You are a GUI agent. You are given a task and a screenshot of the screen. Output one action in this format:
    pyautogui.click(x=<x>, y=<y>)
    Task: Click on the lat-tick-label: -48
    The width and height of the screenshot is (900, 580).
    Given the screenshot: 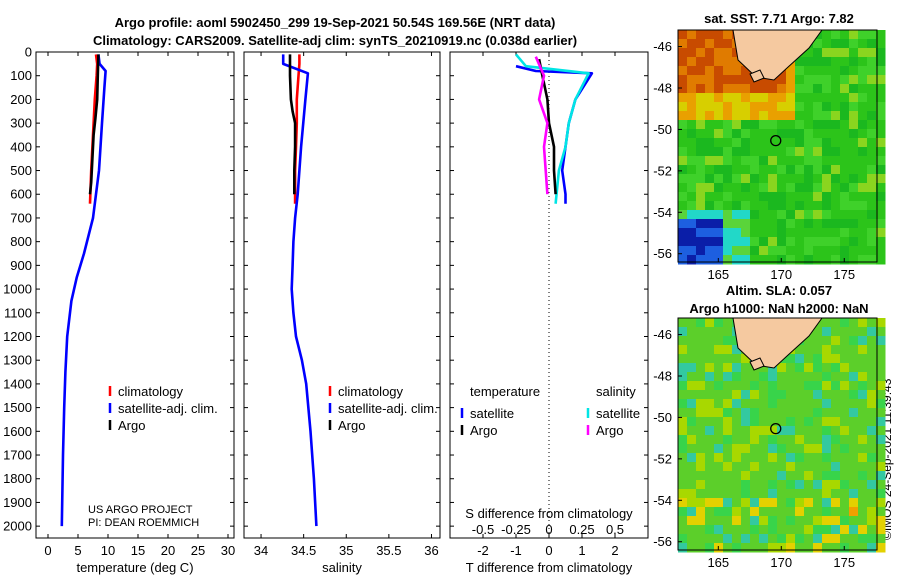 What is the action you would take?
    pyautogui.click(x=662, y=88)
    